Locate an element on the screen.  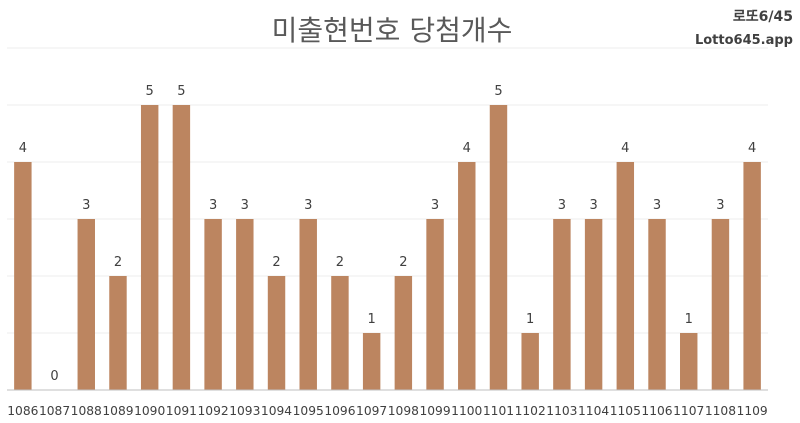
x-tick-label: 1109 is located at coordinates (752, 410).